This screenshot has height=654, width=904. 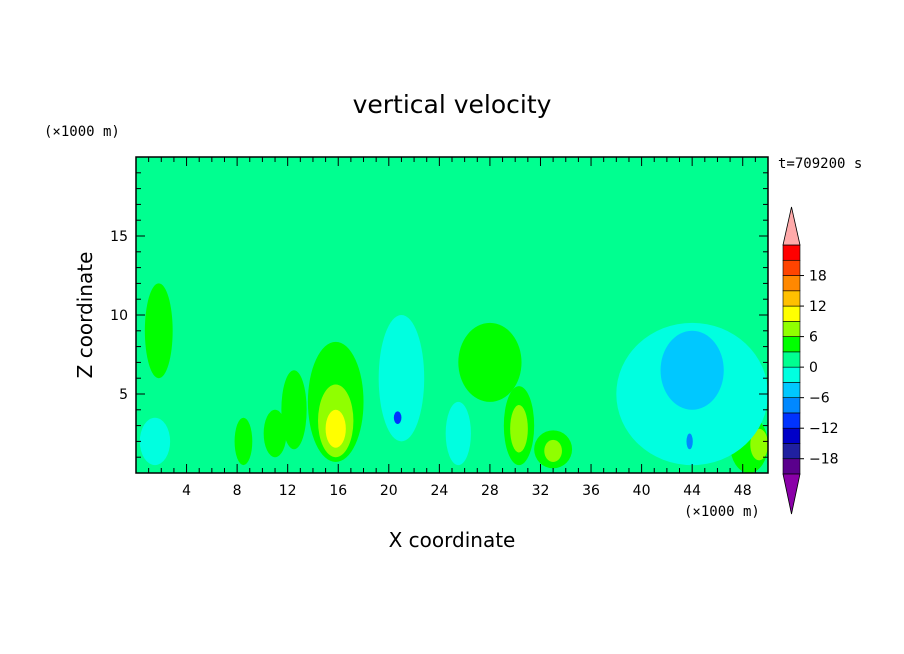 I want to click on chart-title: vertical velocity, so click(x=452, y=104).